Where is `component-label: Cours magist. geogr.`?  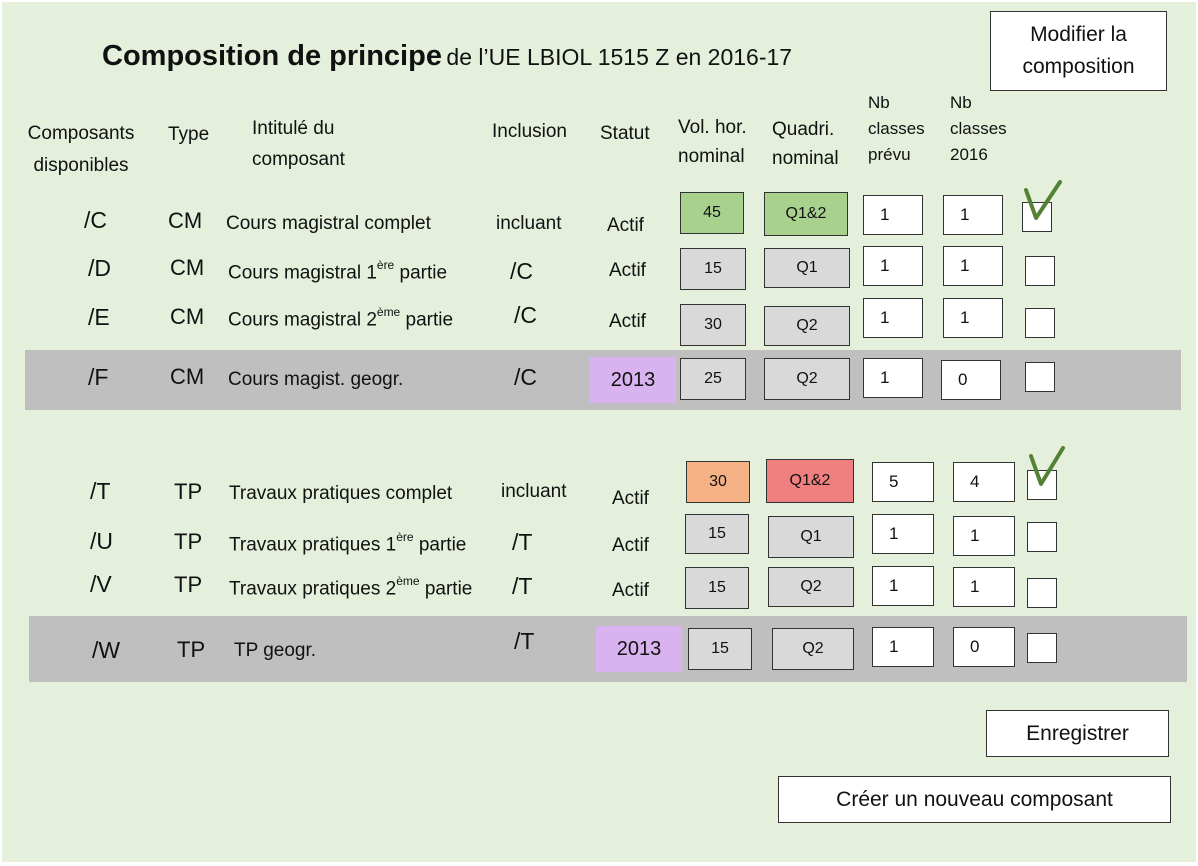
component-label: Cours magist. geogr. is located at coordinates (316, 379).